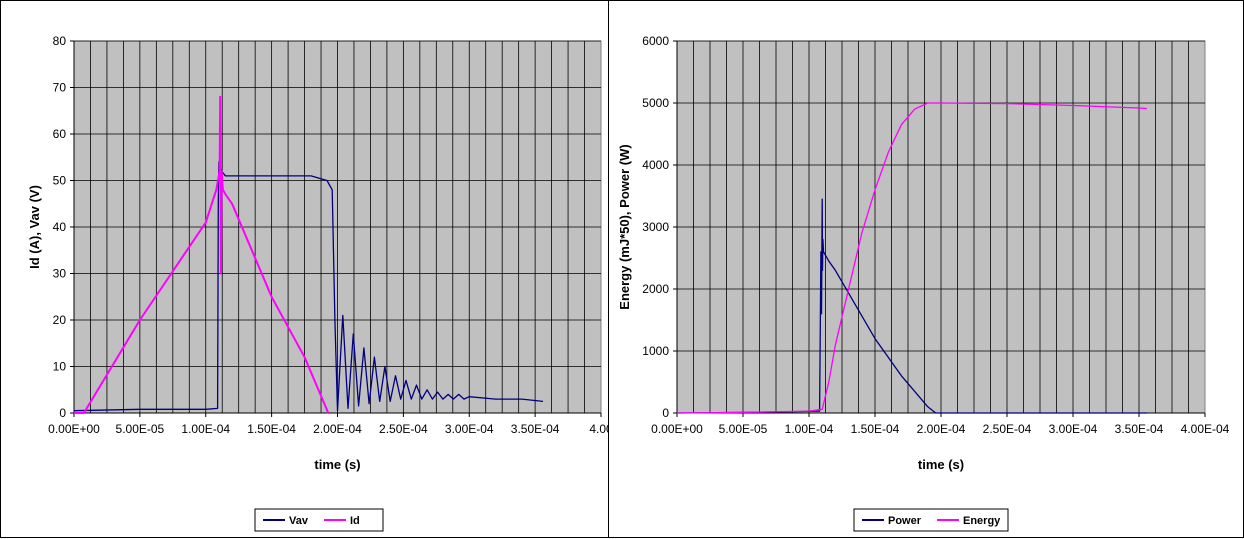 The width and height of the screenshot is (1244, 539). What do you see at coordinates (60, 181) in the screenshot?
I see `chart0-y-tick-label: 50` at bounding box center [60, 181].